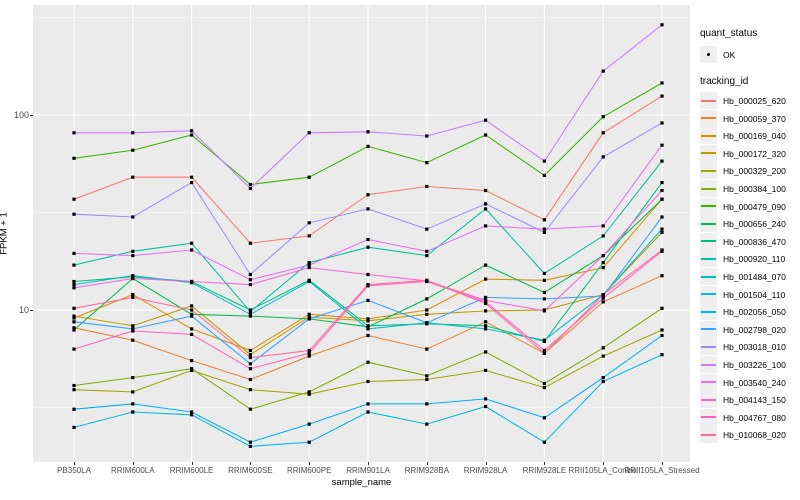 This screenshot has height=500, width=800. Describe the element at coordinates (754, 171) in the screenshot. I see `legend-label: Hb_000329_200` at that location.